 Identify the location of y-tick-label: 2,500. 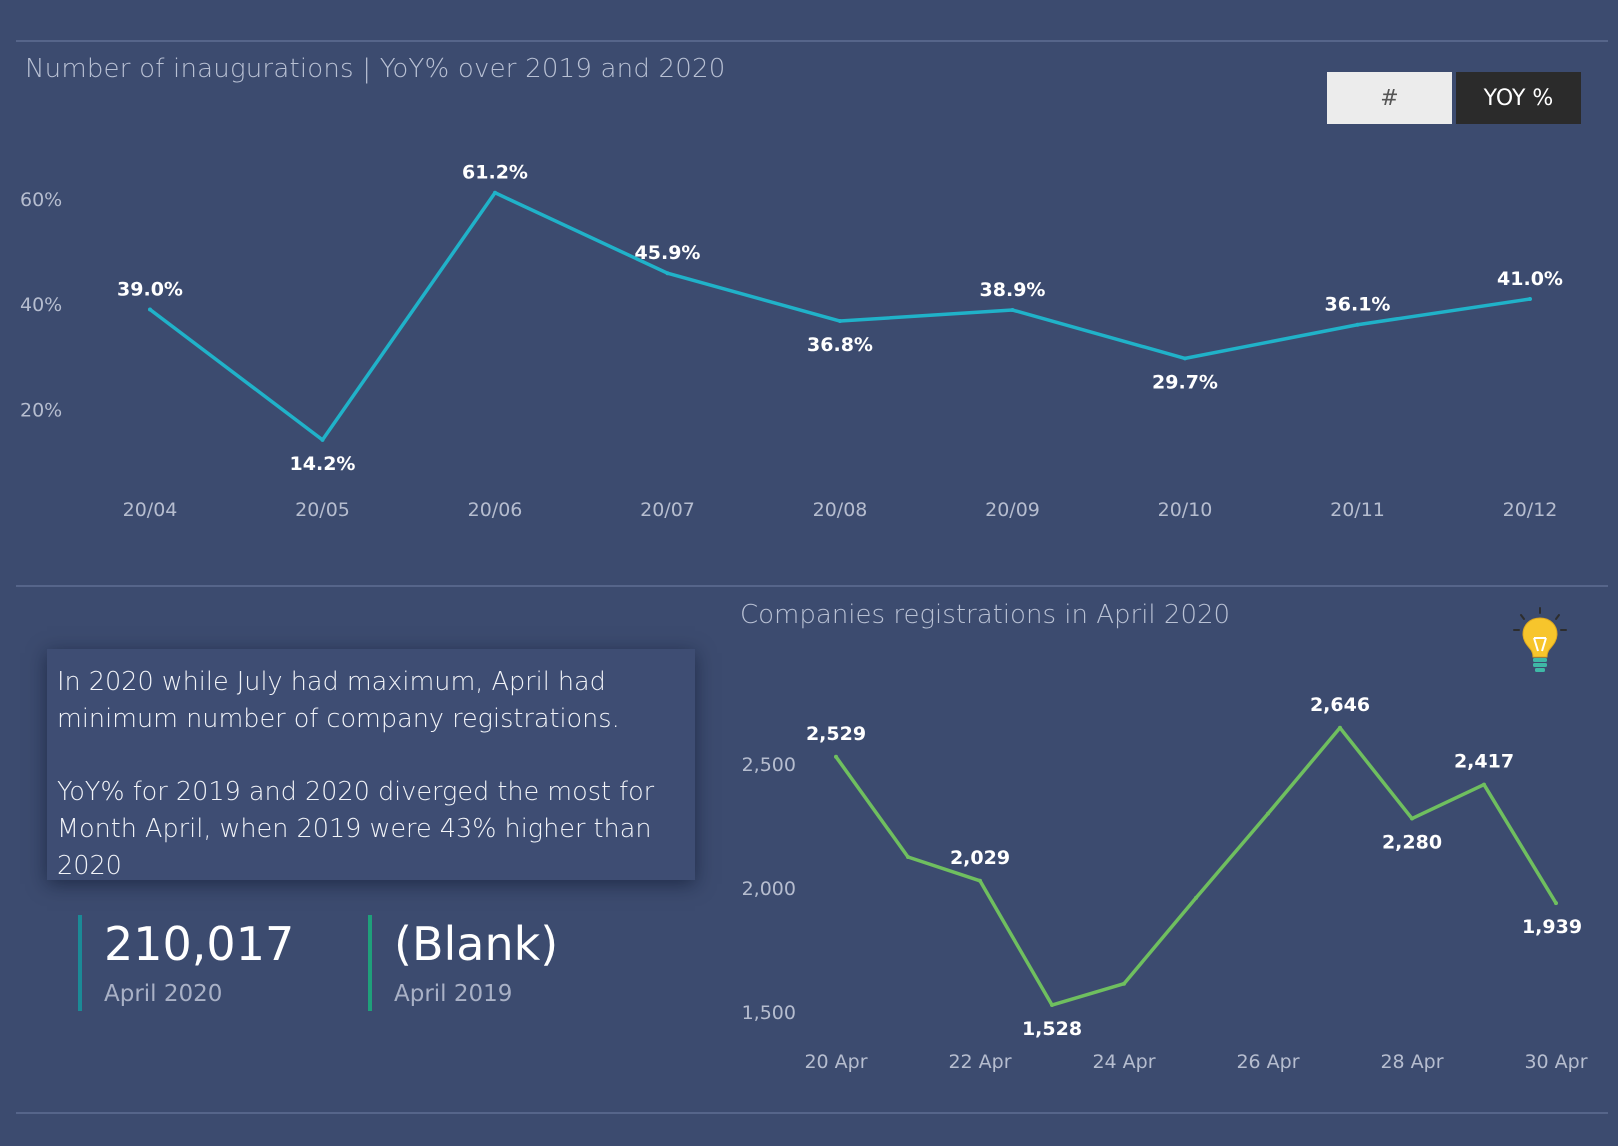
(769, 765).